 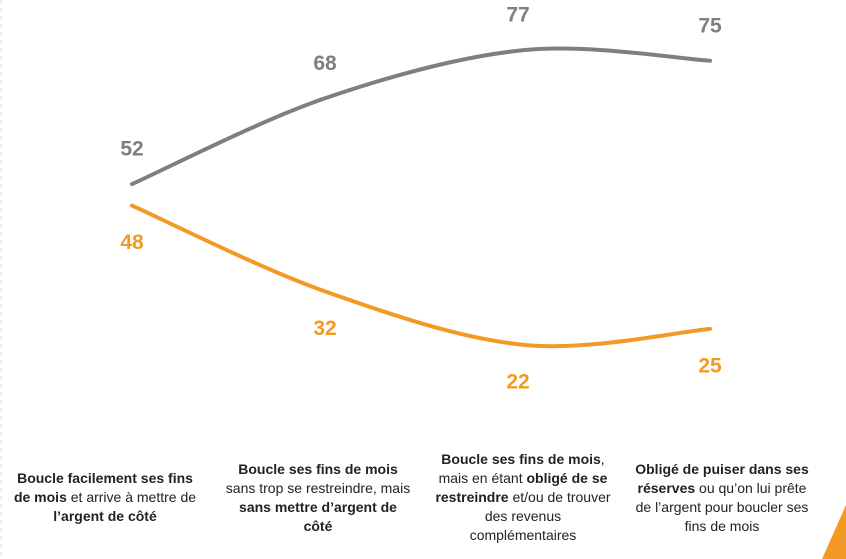 I want to click on data-label: 77, so click(x=517, y=15).